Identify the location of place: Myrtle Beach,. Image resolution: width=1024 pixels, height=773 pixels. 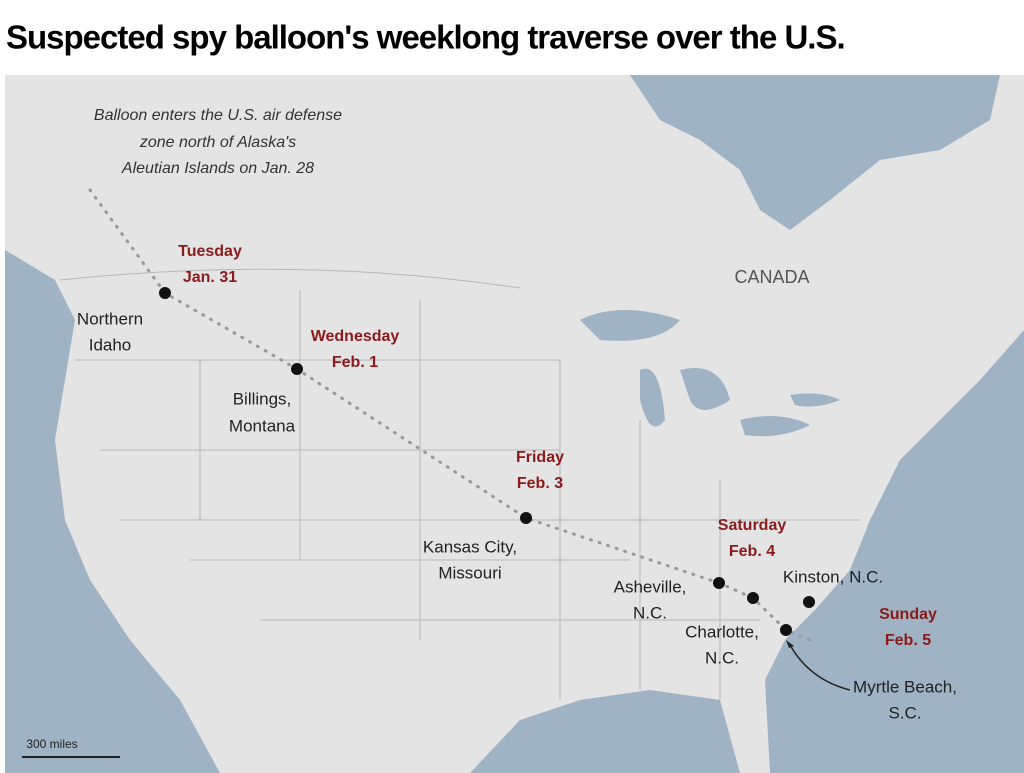
(905, 686).